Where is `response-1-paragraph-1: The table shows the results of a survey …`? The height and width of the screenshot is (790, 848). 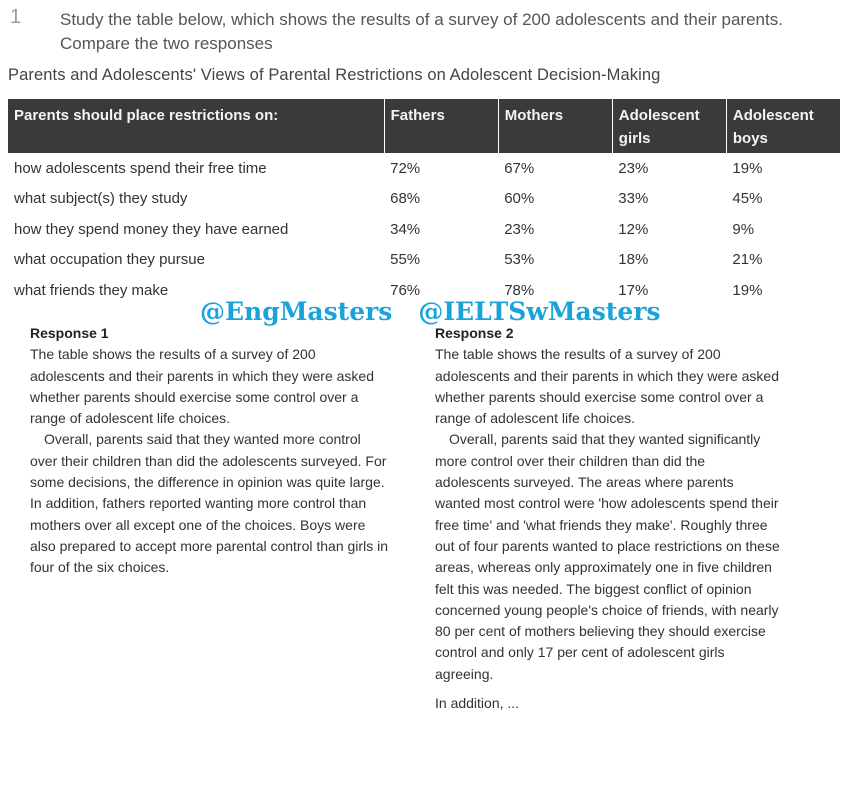
response-1-paragraph-1: The table shows the results of a survey … is located at coordinates (202, 386).